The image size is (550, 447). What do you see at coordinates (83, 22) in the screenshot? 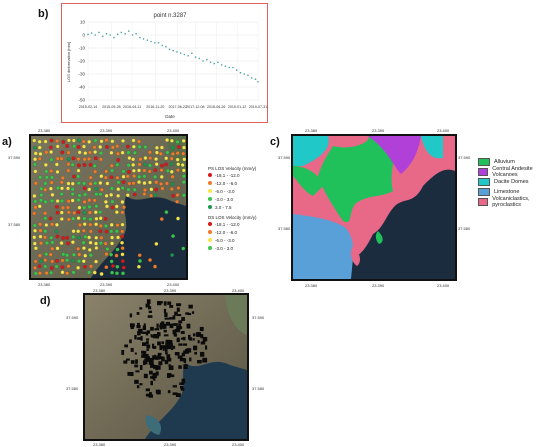
I see `y-tick-label: 10` at bounding box center [83, 22].